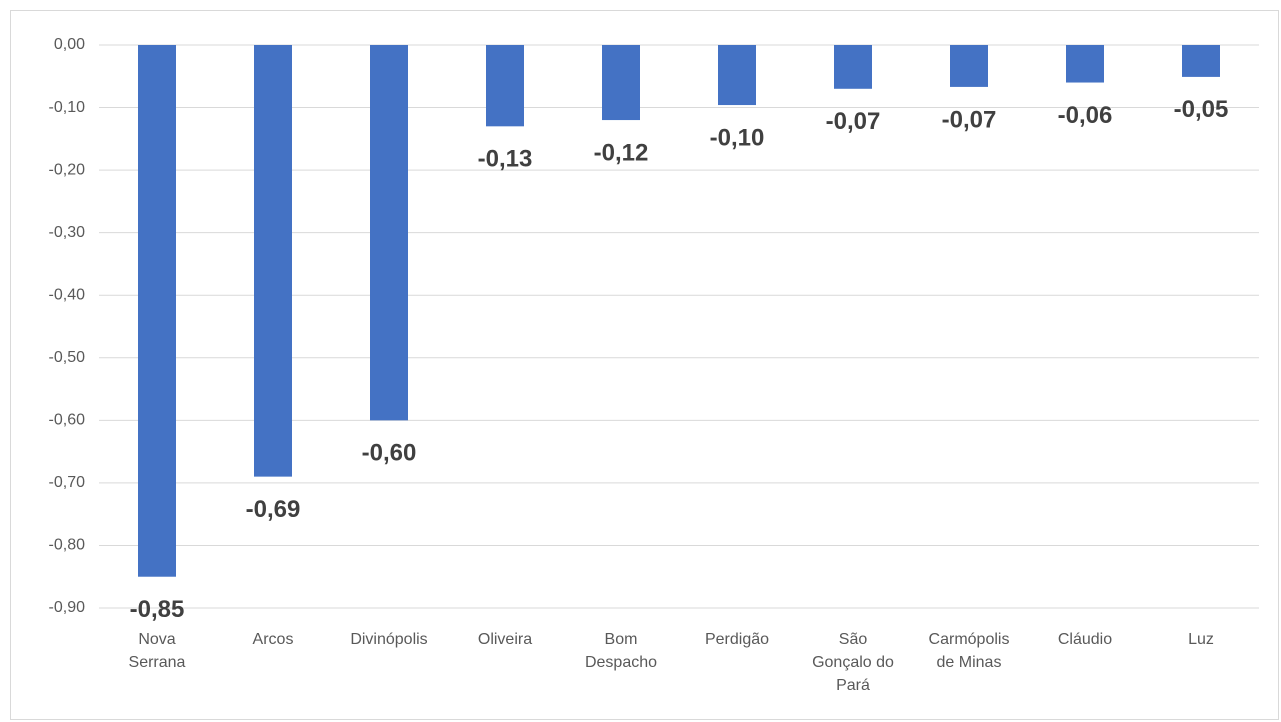 This screenshot has width=1281, height=722. What do you see at coordinates (1085, 639) in the screenshot?
I see `x-tick-label: Cláudio` at bounding box center [1085, 639].